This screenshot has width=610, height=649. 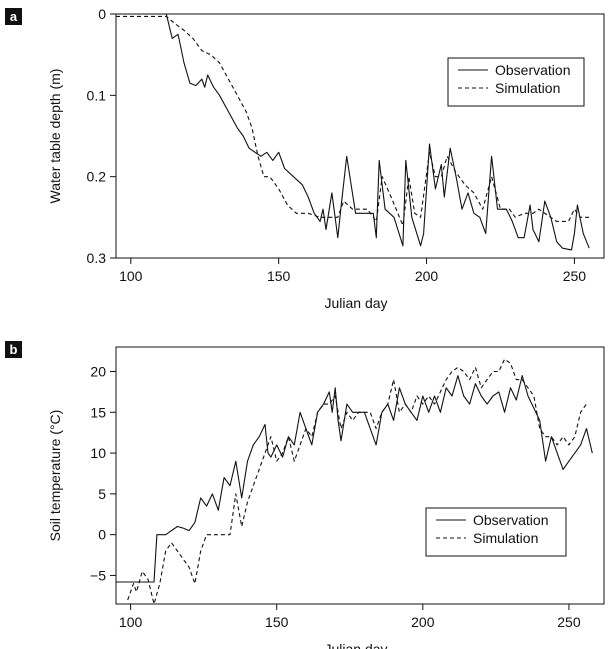 I want to click on y-tick-label: 0.1, so click(x=97, y=95).